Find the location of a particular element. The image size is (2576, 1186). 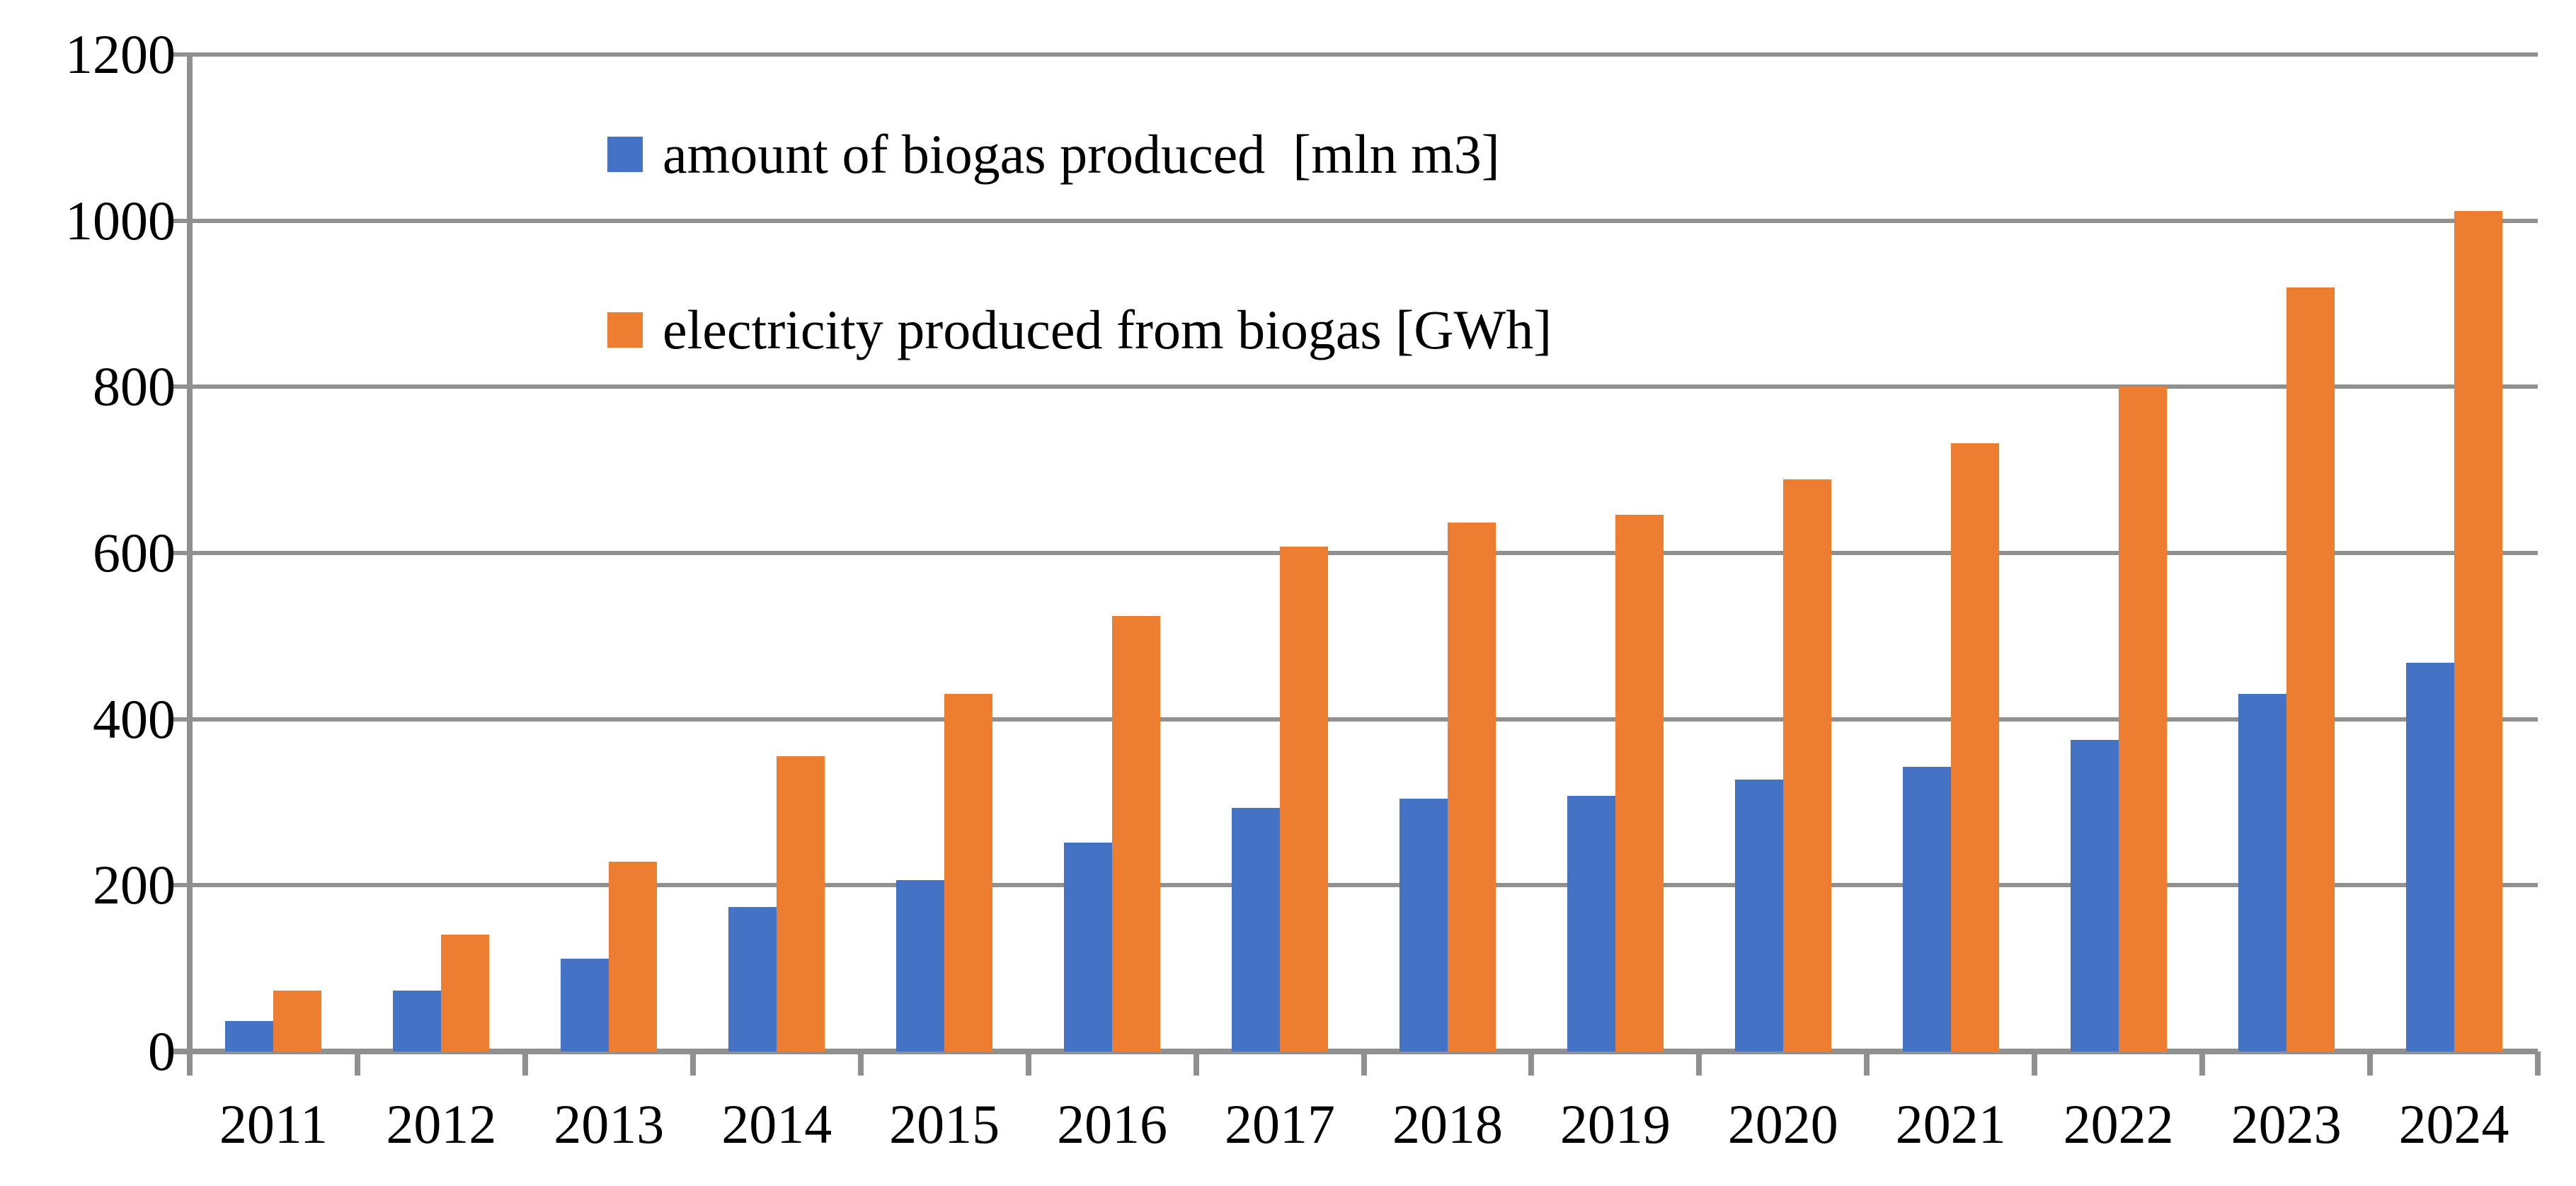

x-axis-category-label: 2012 is located at coordinates (441, 1124).